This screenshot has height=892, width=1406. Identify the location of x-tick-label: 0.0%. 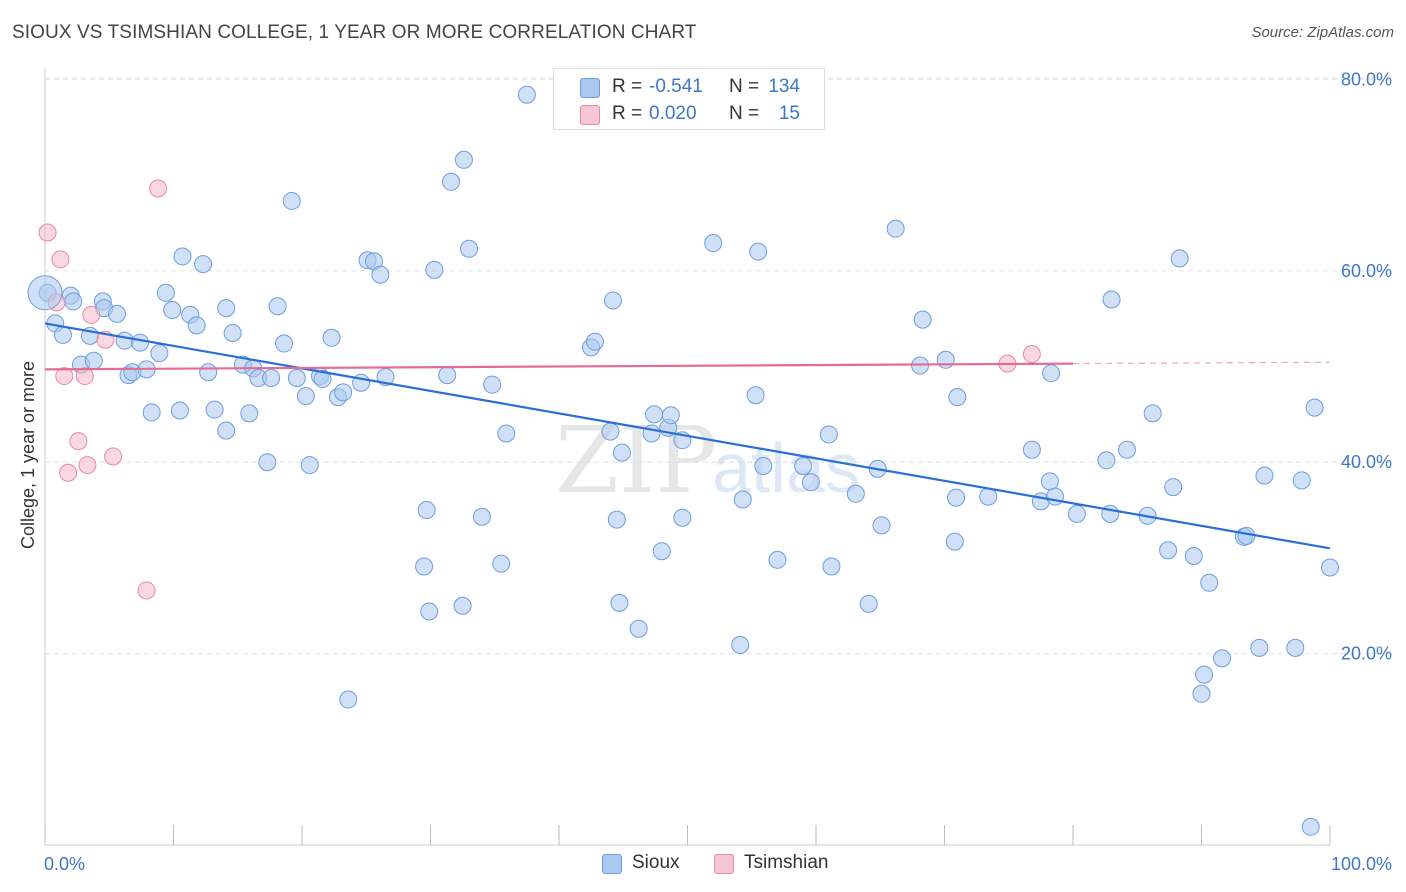
(64, 864).